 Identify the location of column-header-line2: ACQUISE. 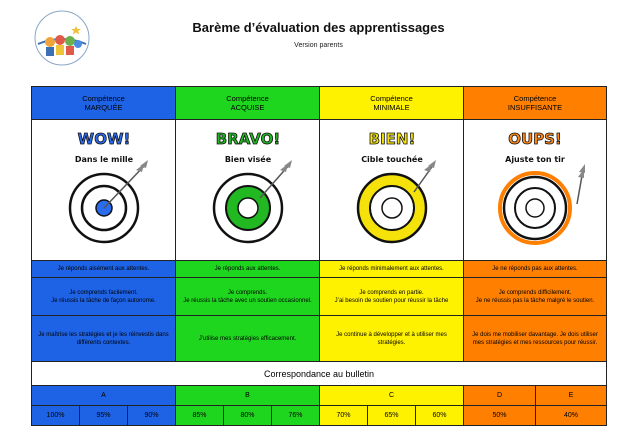
(247, 107).